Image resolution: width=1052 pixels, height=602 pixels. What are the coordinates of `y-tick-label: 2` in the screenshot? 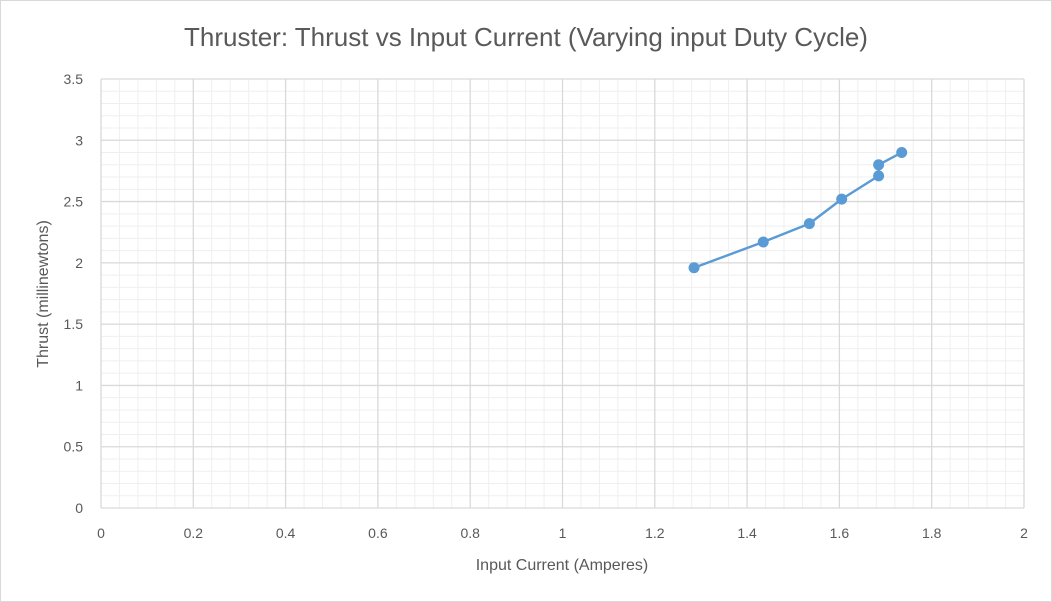 It's located at (79, 263).